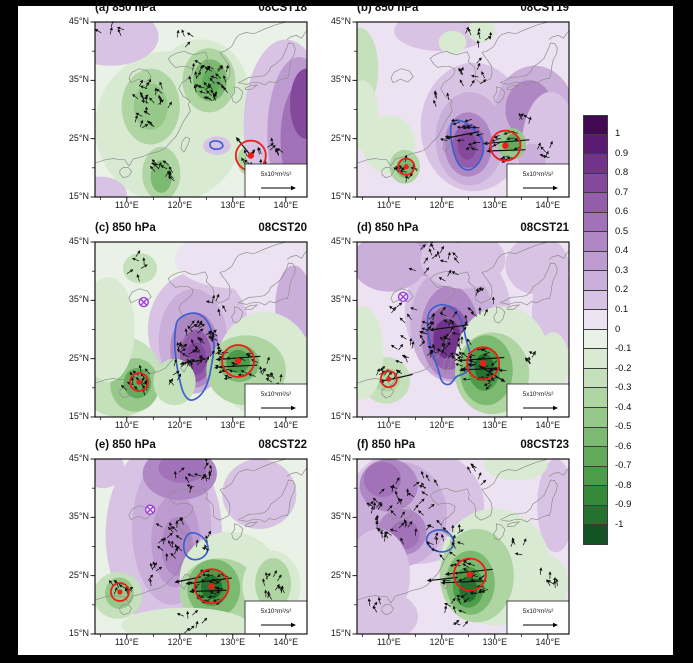 The image size is (693, 663). What do you see at coordinates (623, 446) in the screenshot?
I see `colorbar-tick-label: -0.6` at bounding box center [623, 446].